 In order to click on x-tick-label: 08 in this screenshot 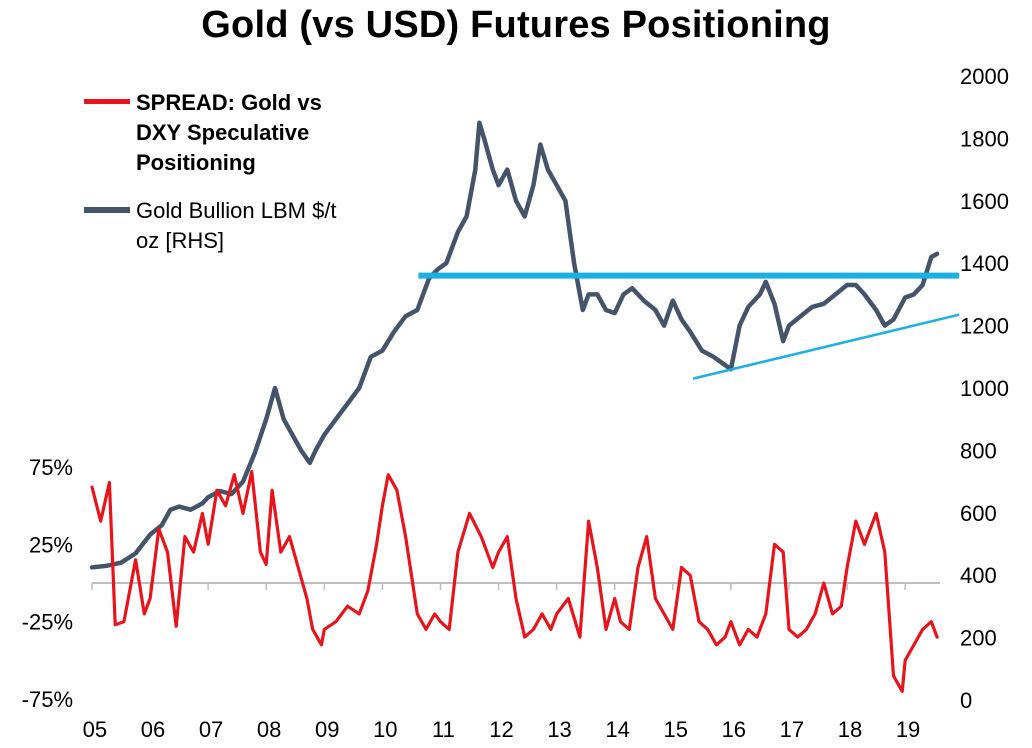, I will do `click(269, 729)`.